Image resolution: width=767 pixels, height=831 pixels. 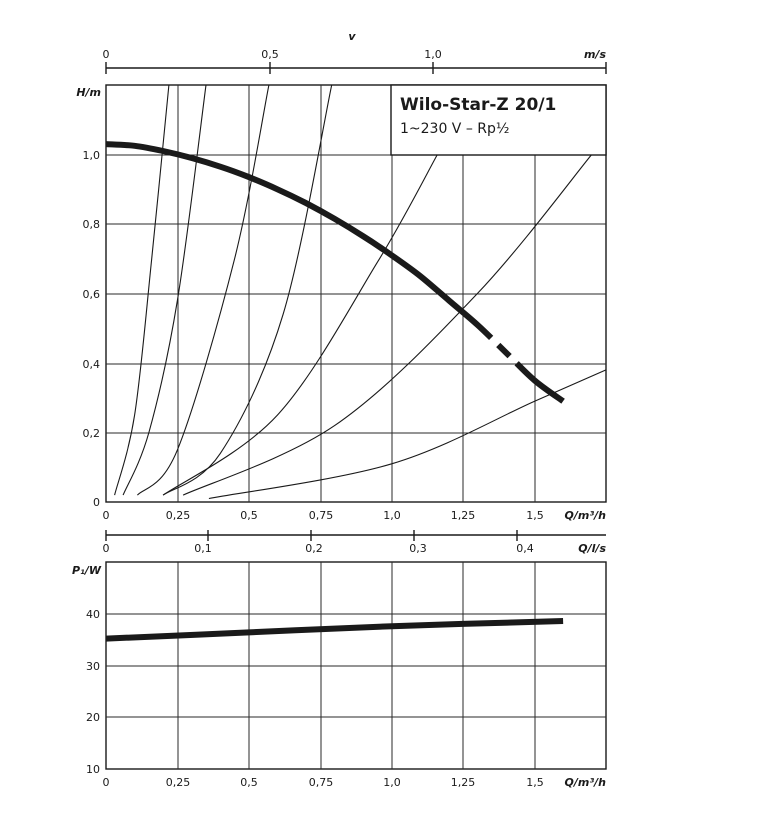 What do you see at coordinates (321, 782) in the screenshot?
I see `power-xtick-3: 0,75` at bounding box center [321, 782].